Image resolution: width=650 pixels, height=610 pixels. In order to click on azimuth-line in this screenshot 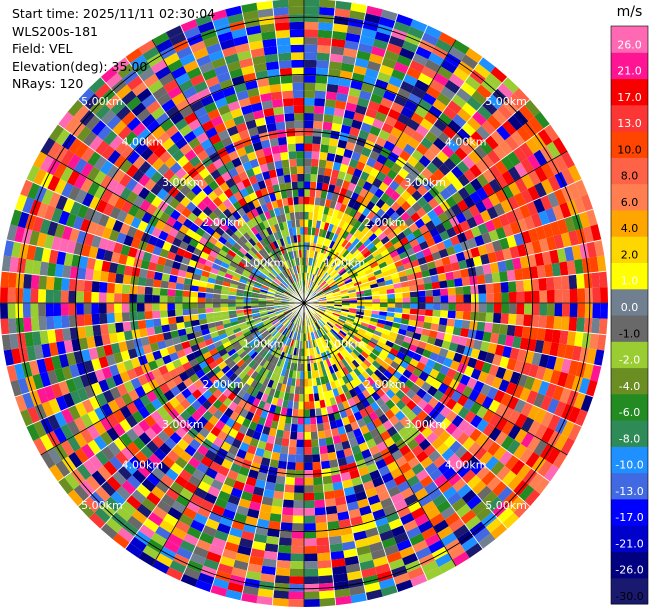, I will do `click(172, 227)`.